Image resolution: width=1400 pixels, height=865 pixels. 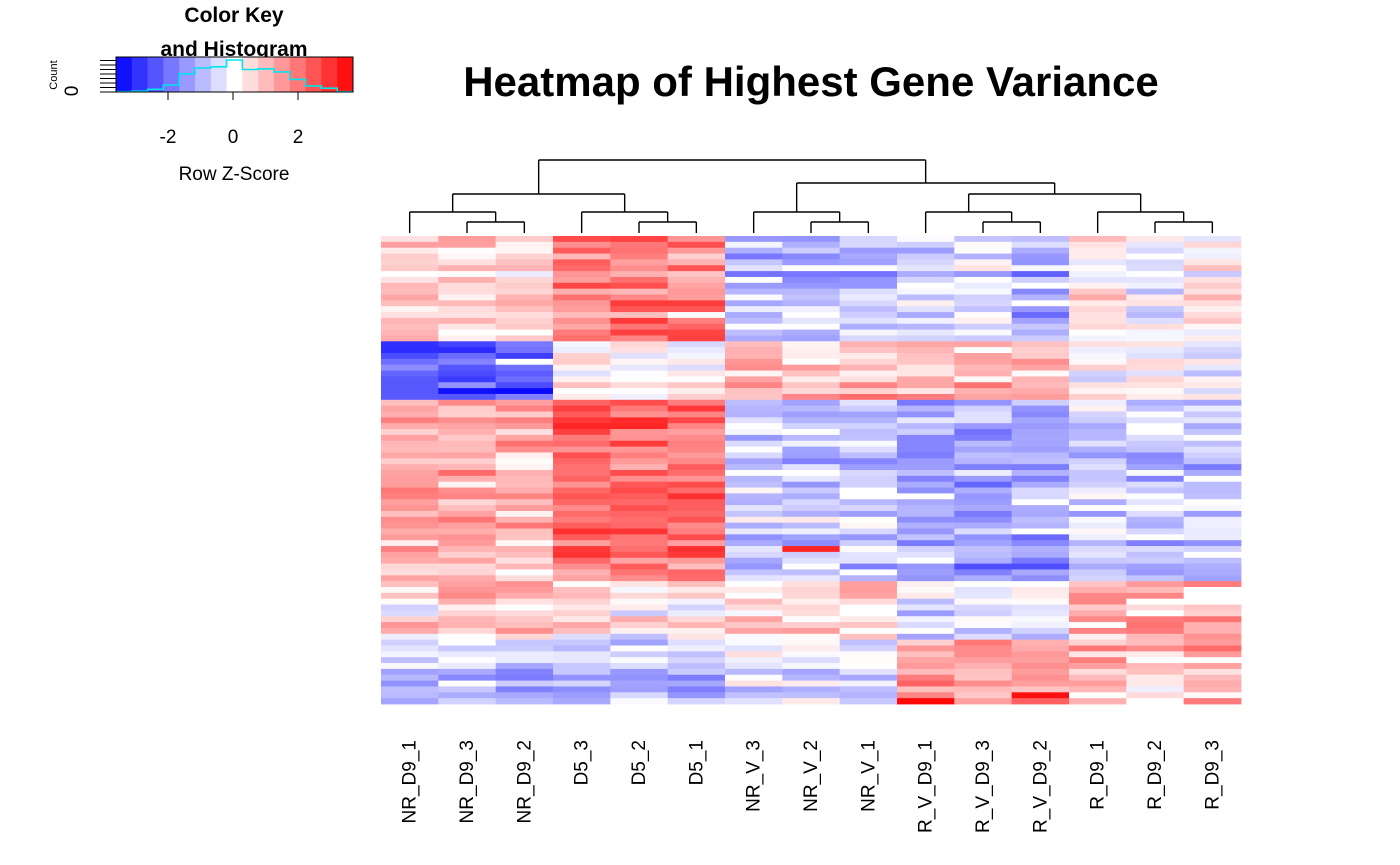 I want to click on color-key-tick-label: -2, so click(x=168, y=137).